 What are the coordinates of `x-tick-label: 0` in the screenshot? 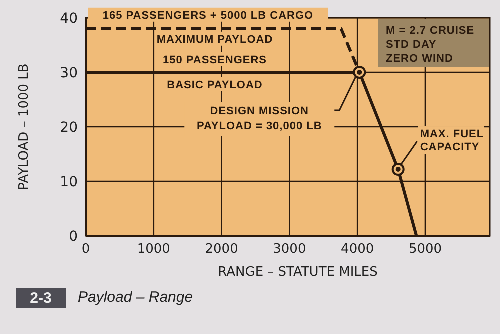 It's located at (86, 250).